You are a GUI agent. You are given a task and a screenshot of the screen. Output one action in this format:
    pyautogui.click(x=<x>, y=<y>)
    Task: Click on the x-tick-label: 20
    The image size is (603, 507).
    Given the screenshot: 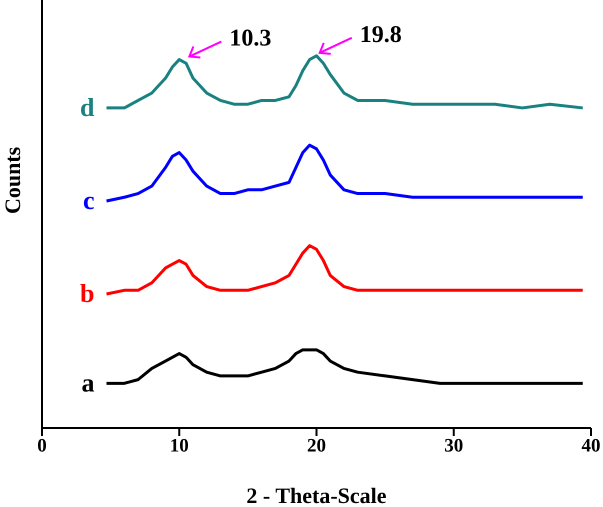 What is the action you would take?
    pyautogui.click(x=316, y=445)
    